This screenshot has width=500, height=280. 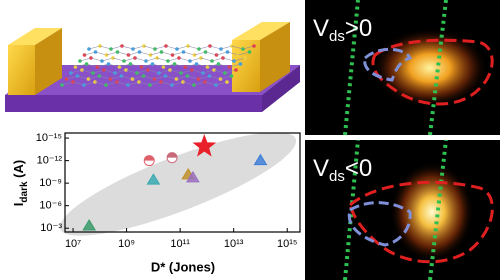 What do you see at coordinates (337, 36) in the screenshot?
I see `panel-label-sub: ds` at bounding box center [337, 36].